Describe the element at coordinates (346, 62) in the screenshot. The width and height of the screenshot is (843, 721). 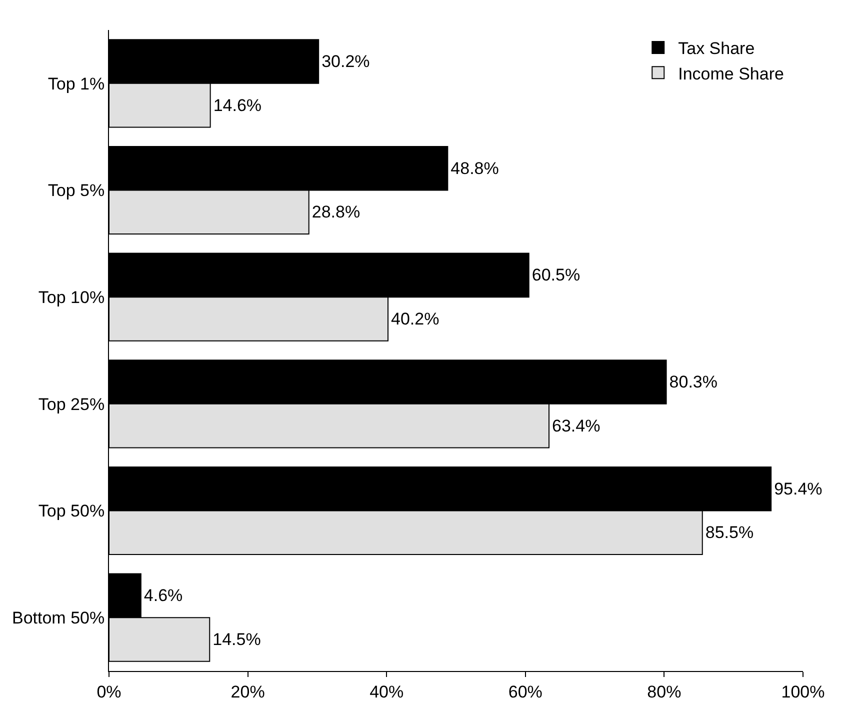
I see `data-label: 30.2%` at that location.